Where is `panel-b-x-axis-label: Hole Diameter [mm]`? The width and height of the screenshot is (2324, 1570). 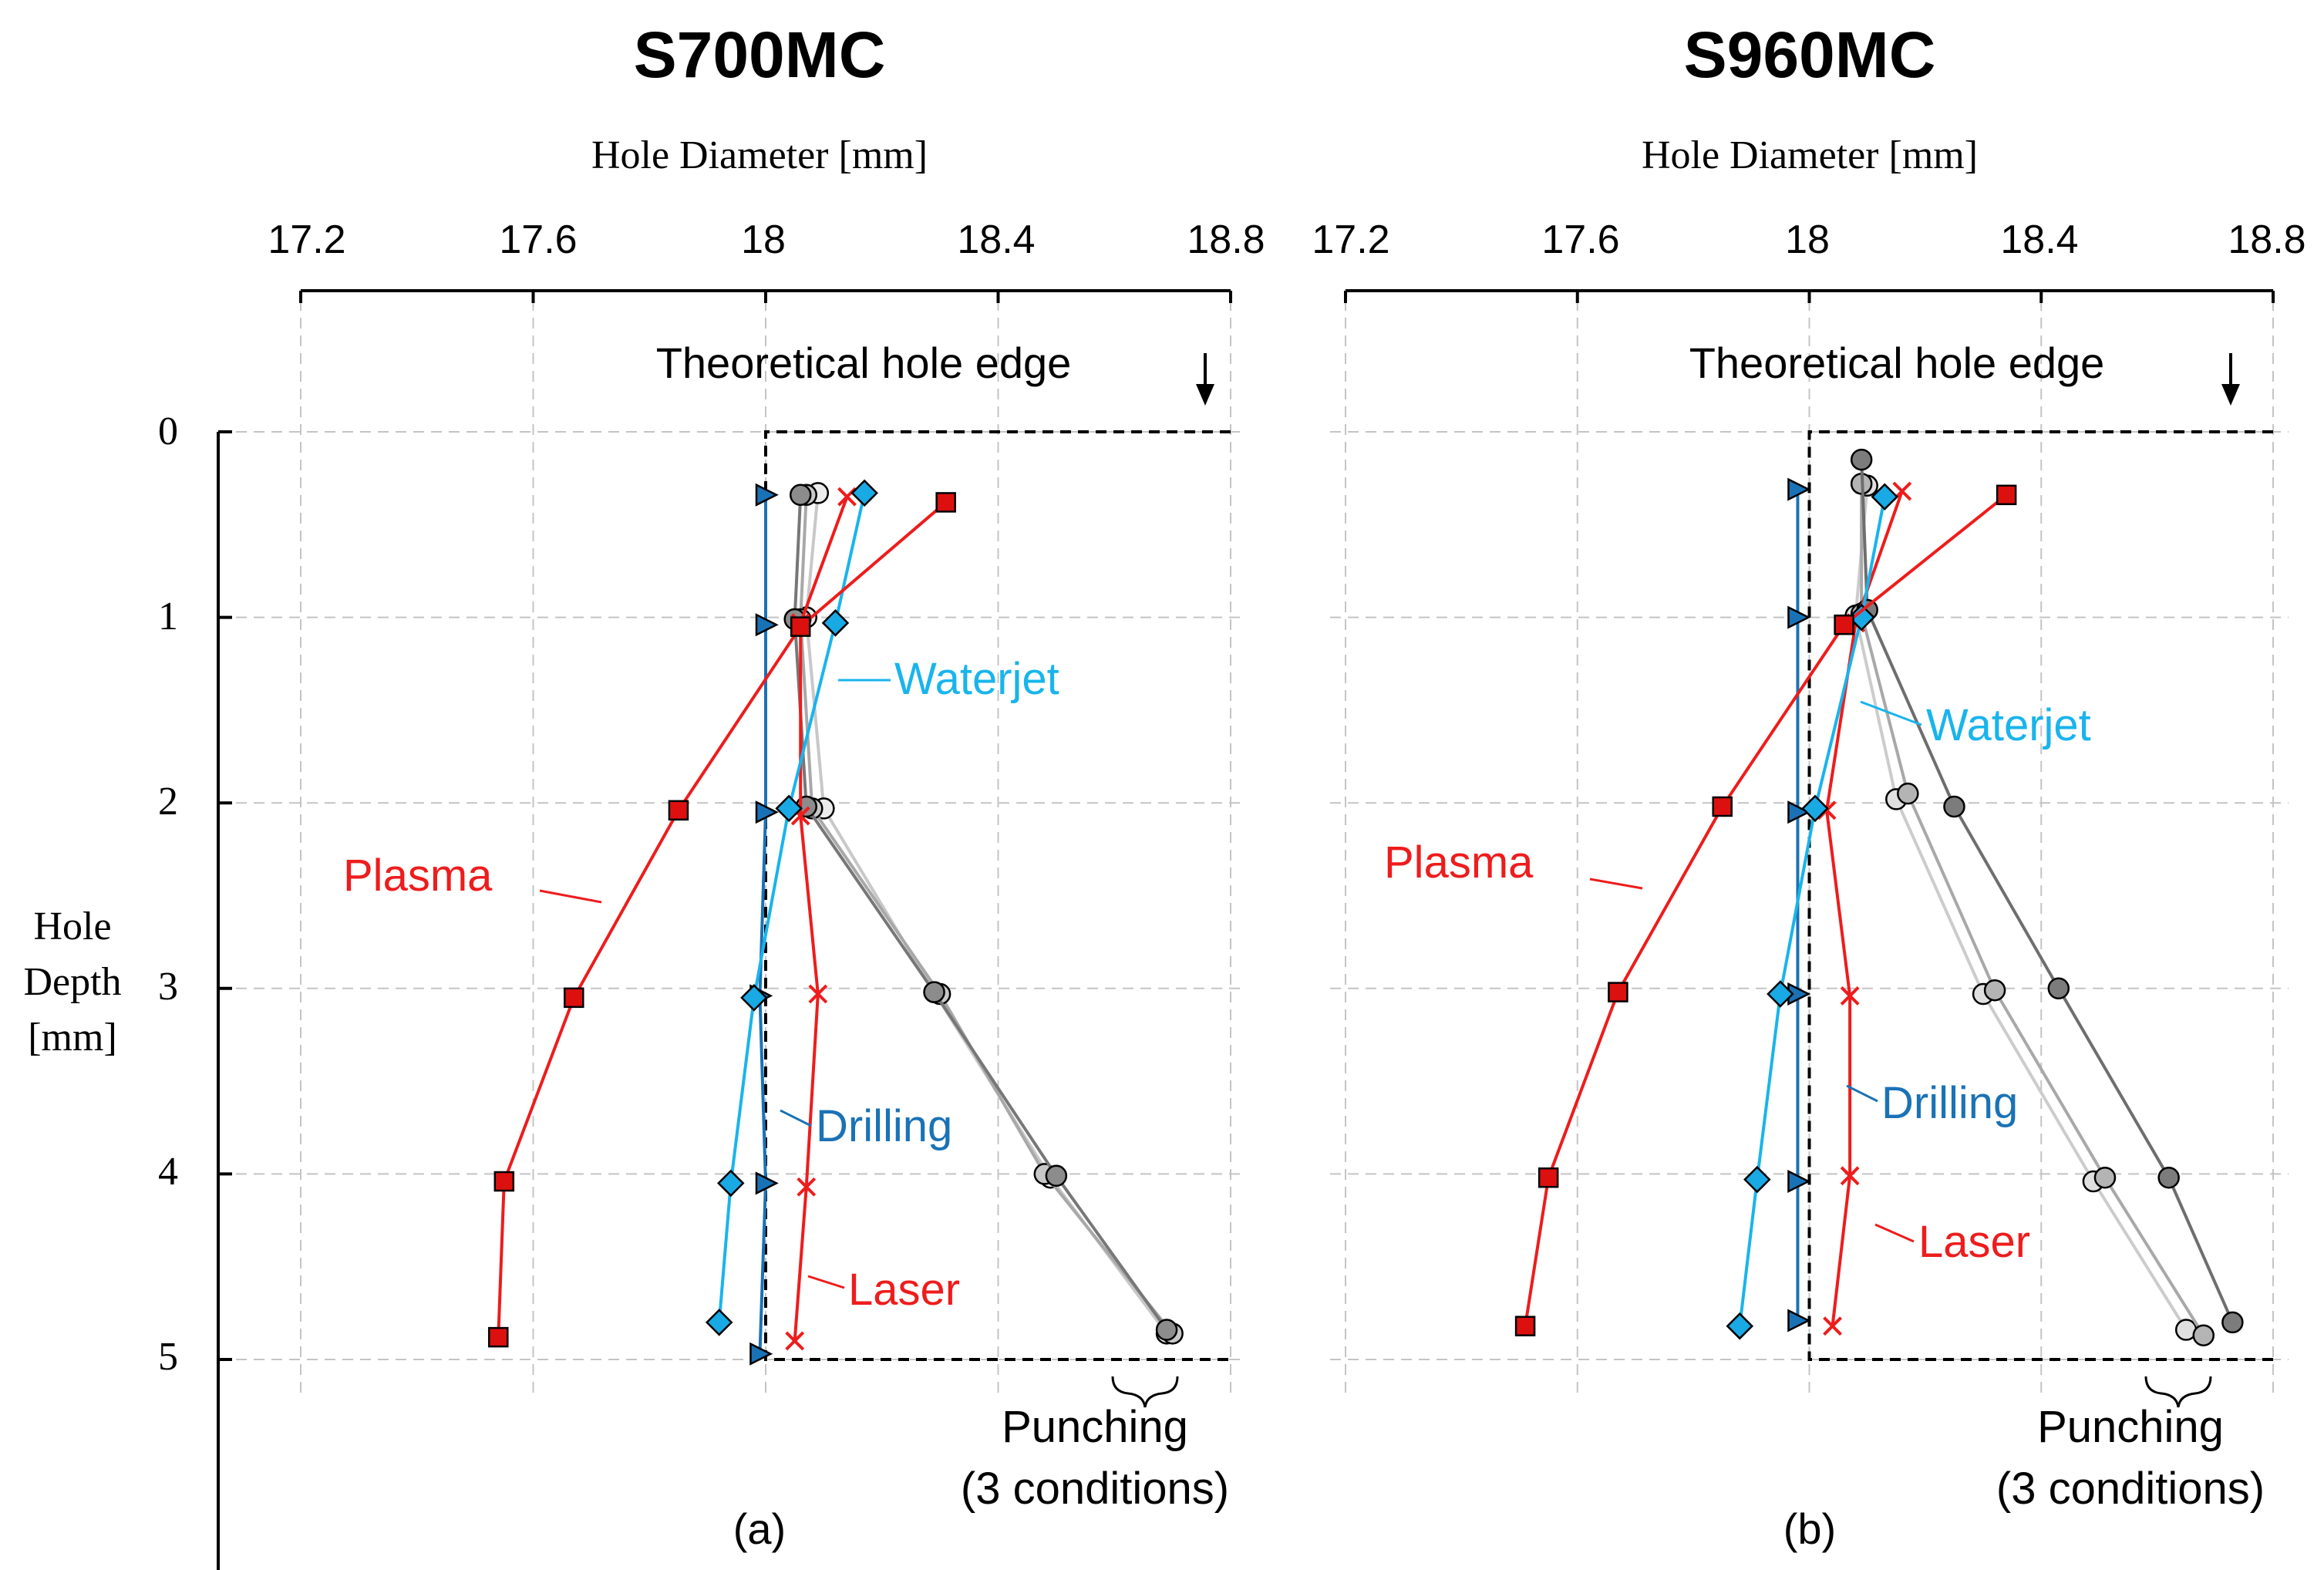 panel-b-x-axis-label: Hole Diameter [mm] is located at coordinates (1810, 155).